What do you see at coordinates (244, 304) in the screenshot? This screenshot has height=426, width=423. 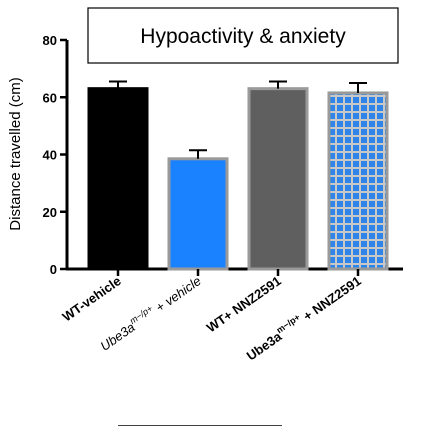 I see `x-tick-label: WT+ NNZ2591` at bounding box center [244, 304].